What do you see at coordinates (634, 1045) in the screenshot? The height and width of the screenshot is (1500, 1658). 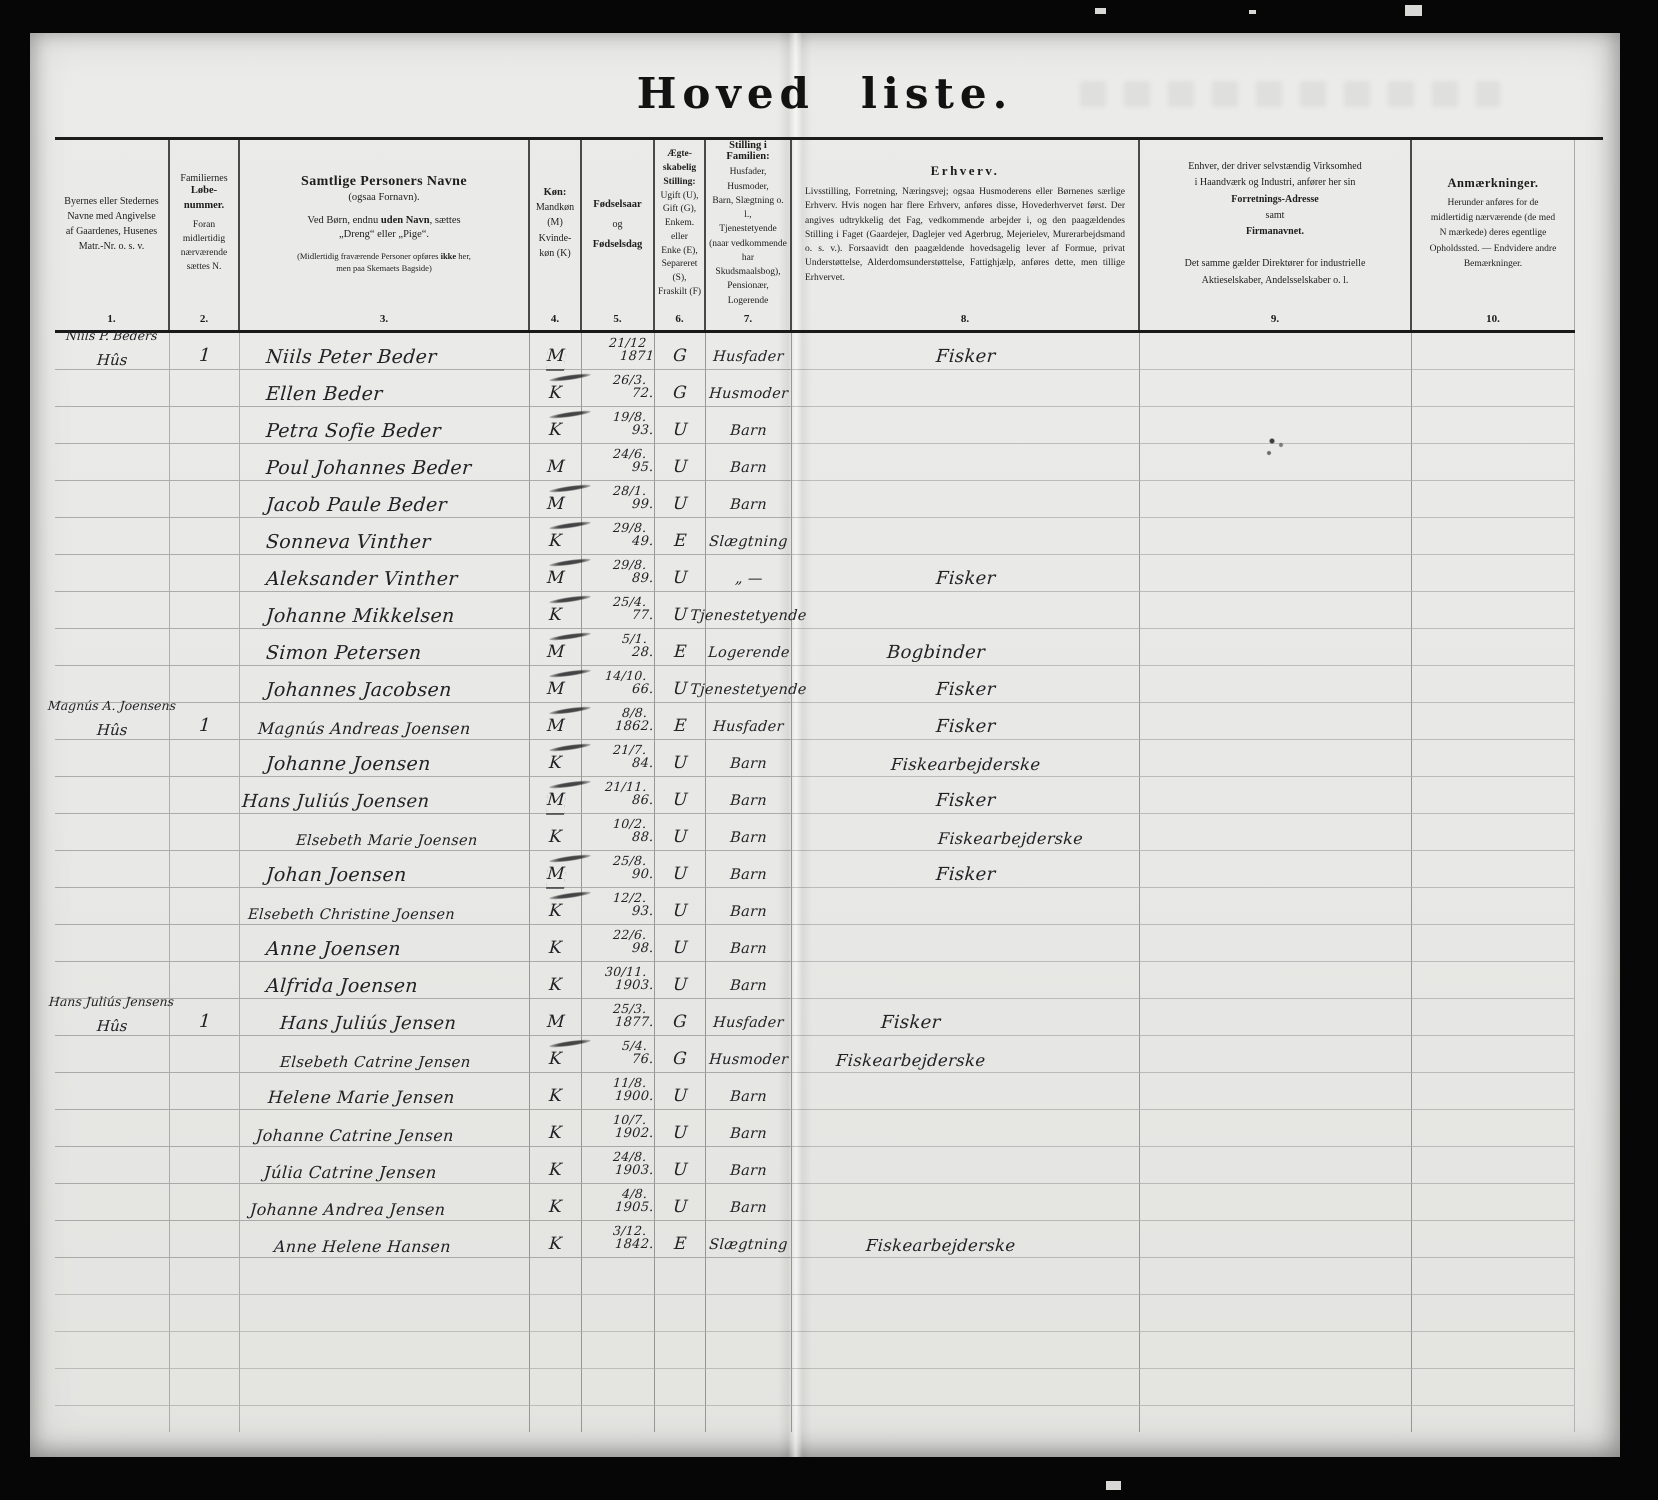 I see `birth-day: 5/4.` at bounding box center [634, 1045].